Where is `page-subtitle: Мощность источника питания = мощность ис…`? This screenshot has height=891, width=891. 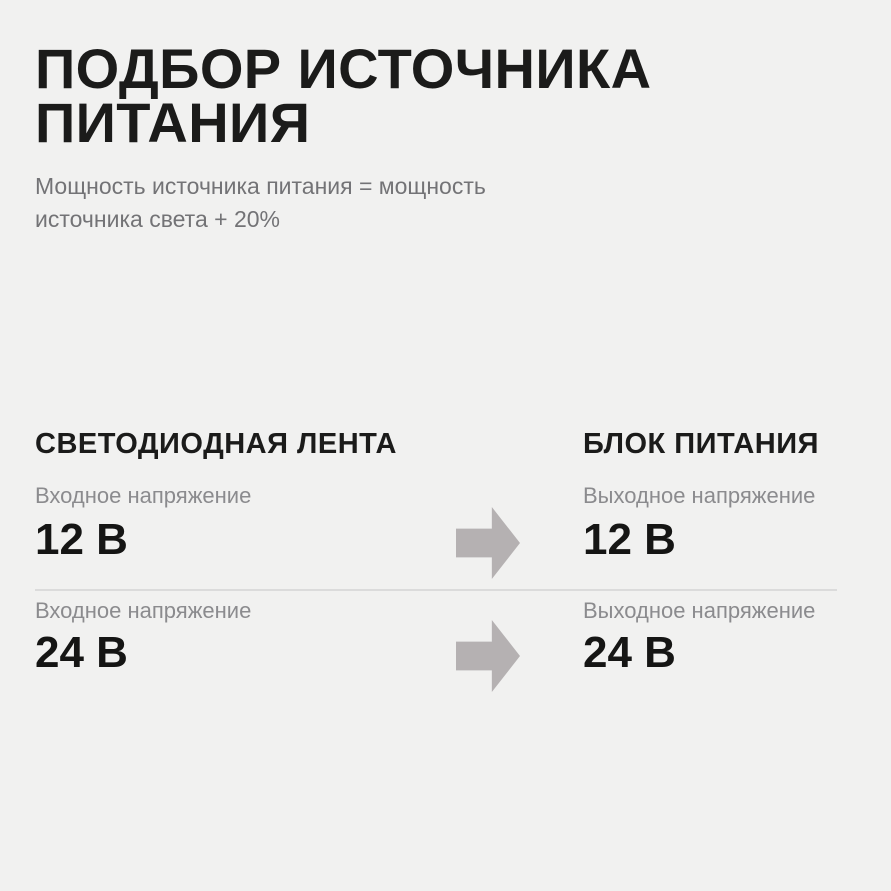 page-subtitle: Мощность источника питания = мощность ис… is located at coordinates (260, 202).